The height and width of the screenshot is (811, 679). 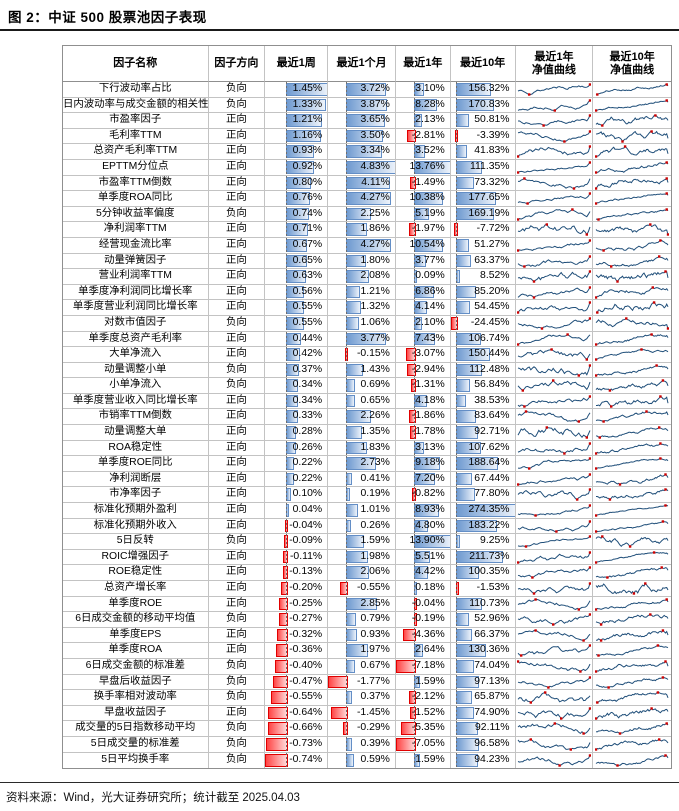 What do you see at coordinates (375, 619) in the screenshot?
I see `return-value: 0.79%` at bounding box center [375, 619].